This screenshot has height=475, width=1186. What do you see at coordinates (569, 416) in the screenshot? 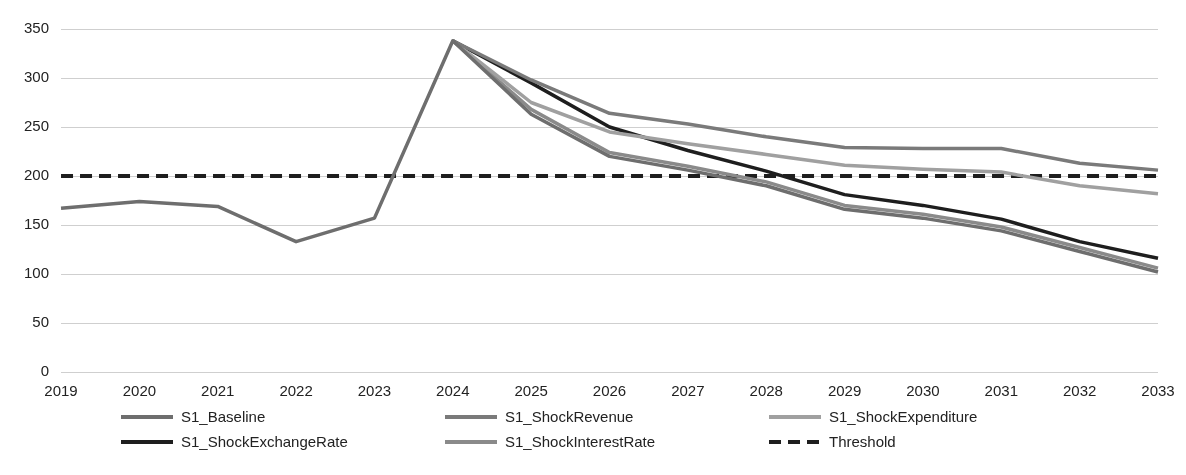
I see `legend-label: S1_ShockRevenue` at bounding box center [569, 416].